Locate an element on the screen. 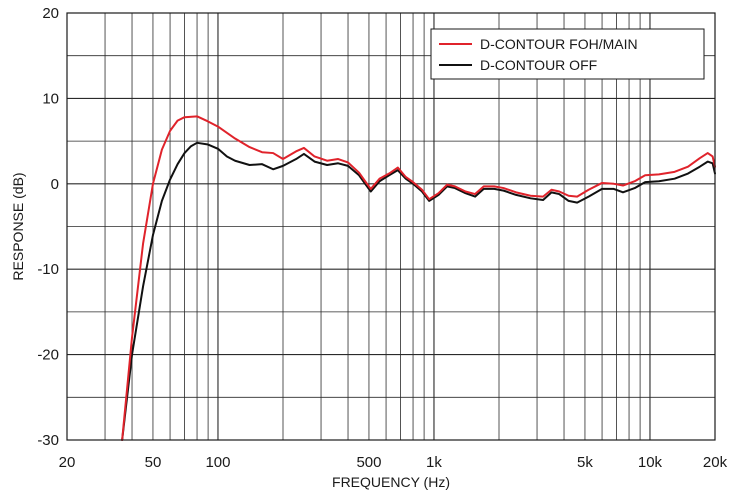 The width and height of the screenshot is (734, 498). y-tick-label: -10 is located at coordinates (48, 269).